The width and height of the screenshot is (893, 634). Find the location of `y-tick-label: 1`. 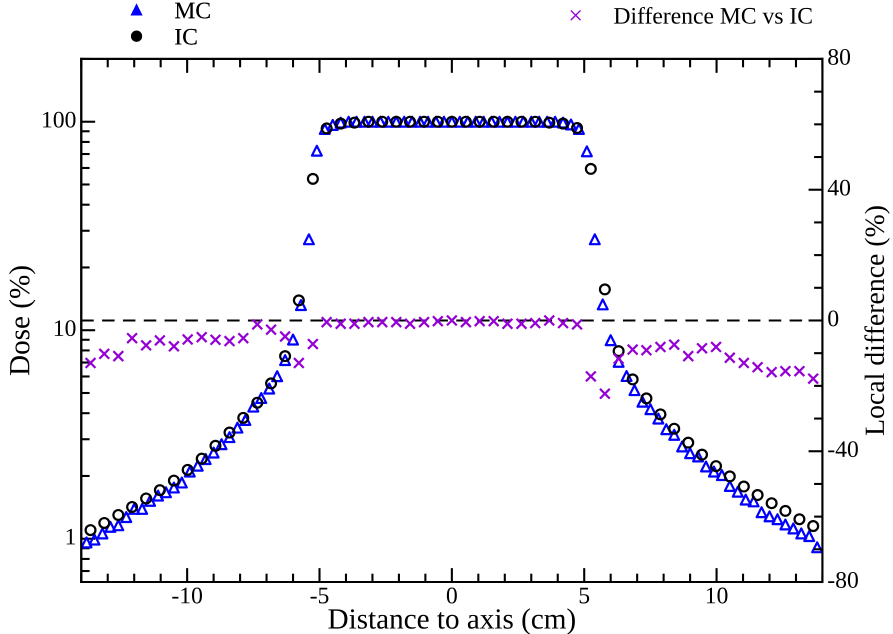

y-tick-label: 1 is located at coordinates (70, 536).